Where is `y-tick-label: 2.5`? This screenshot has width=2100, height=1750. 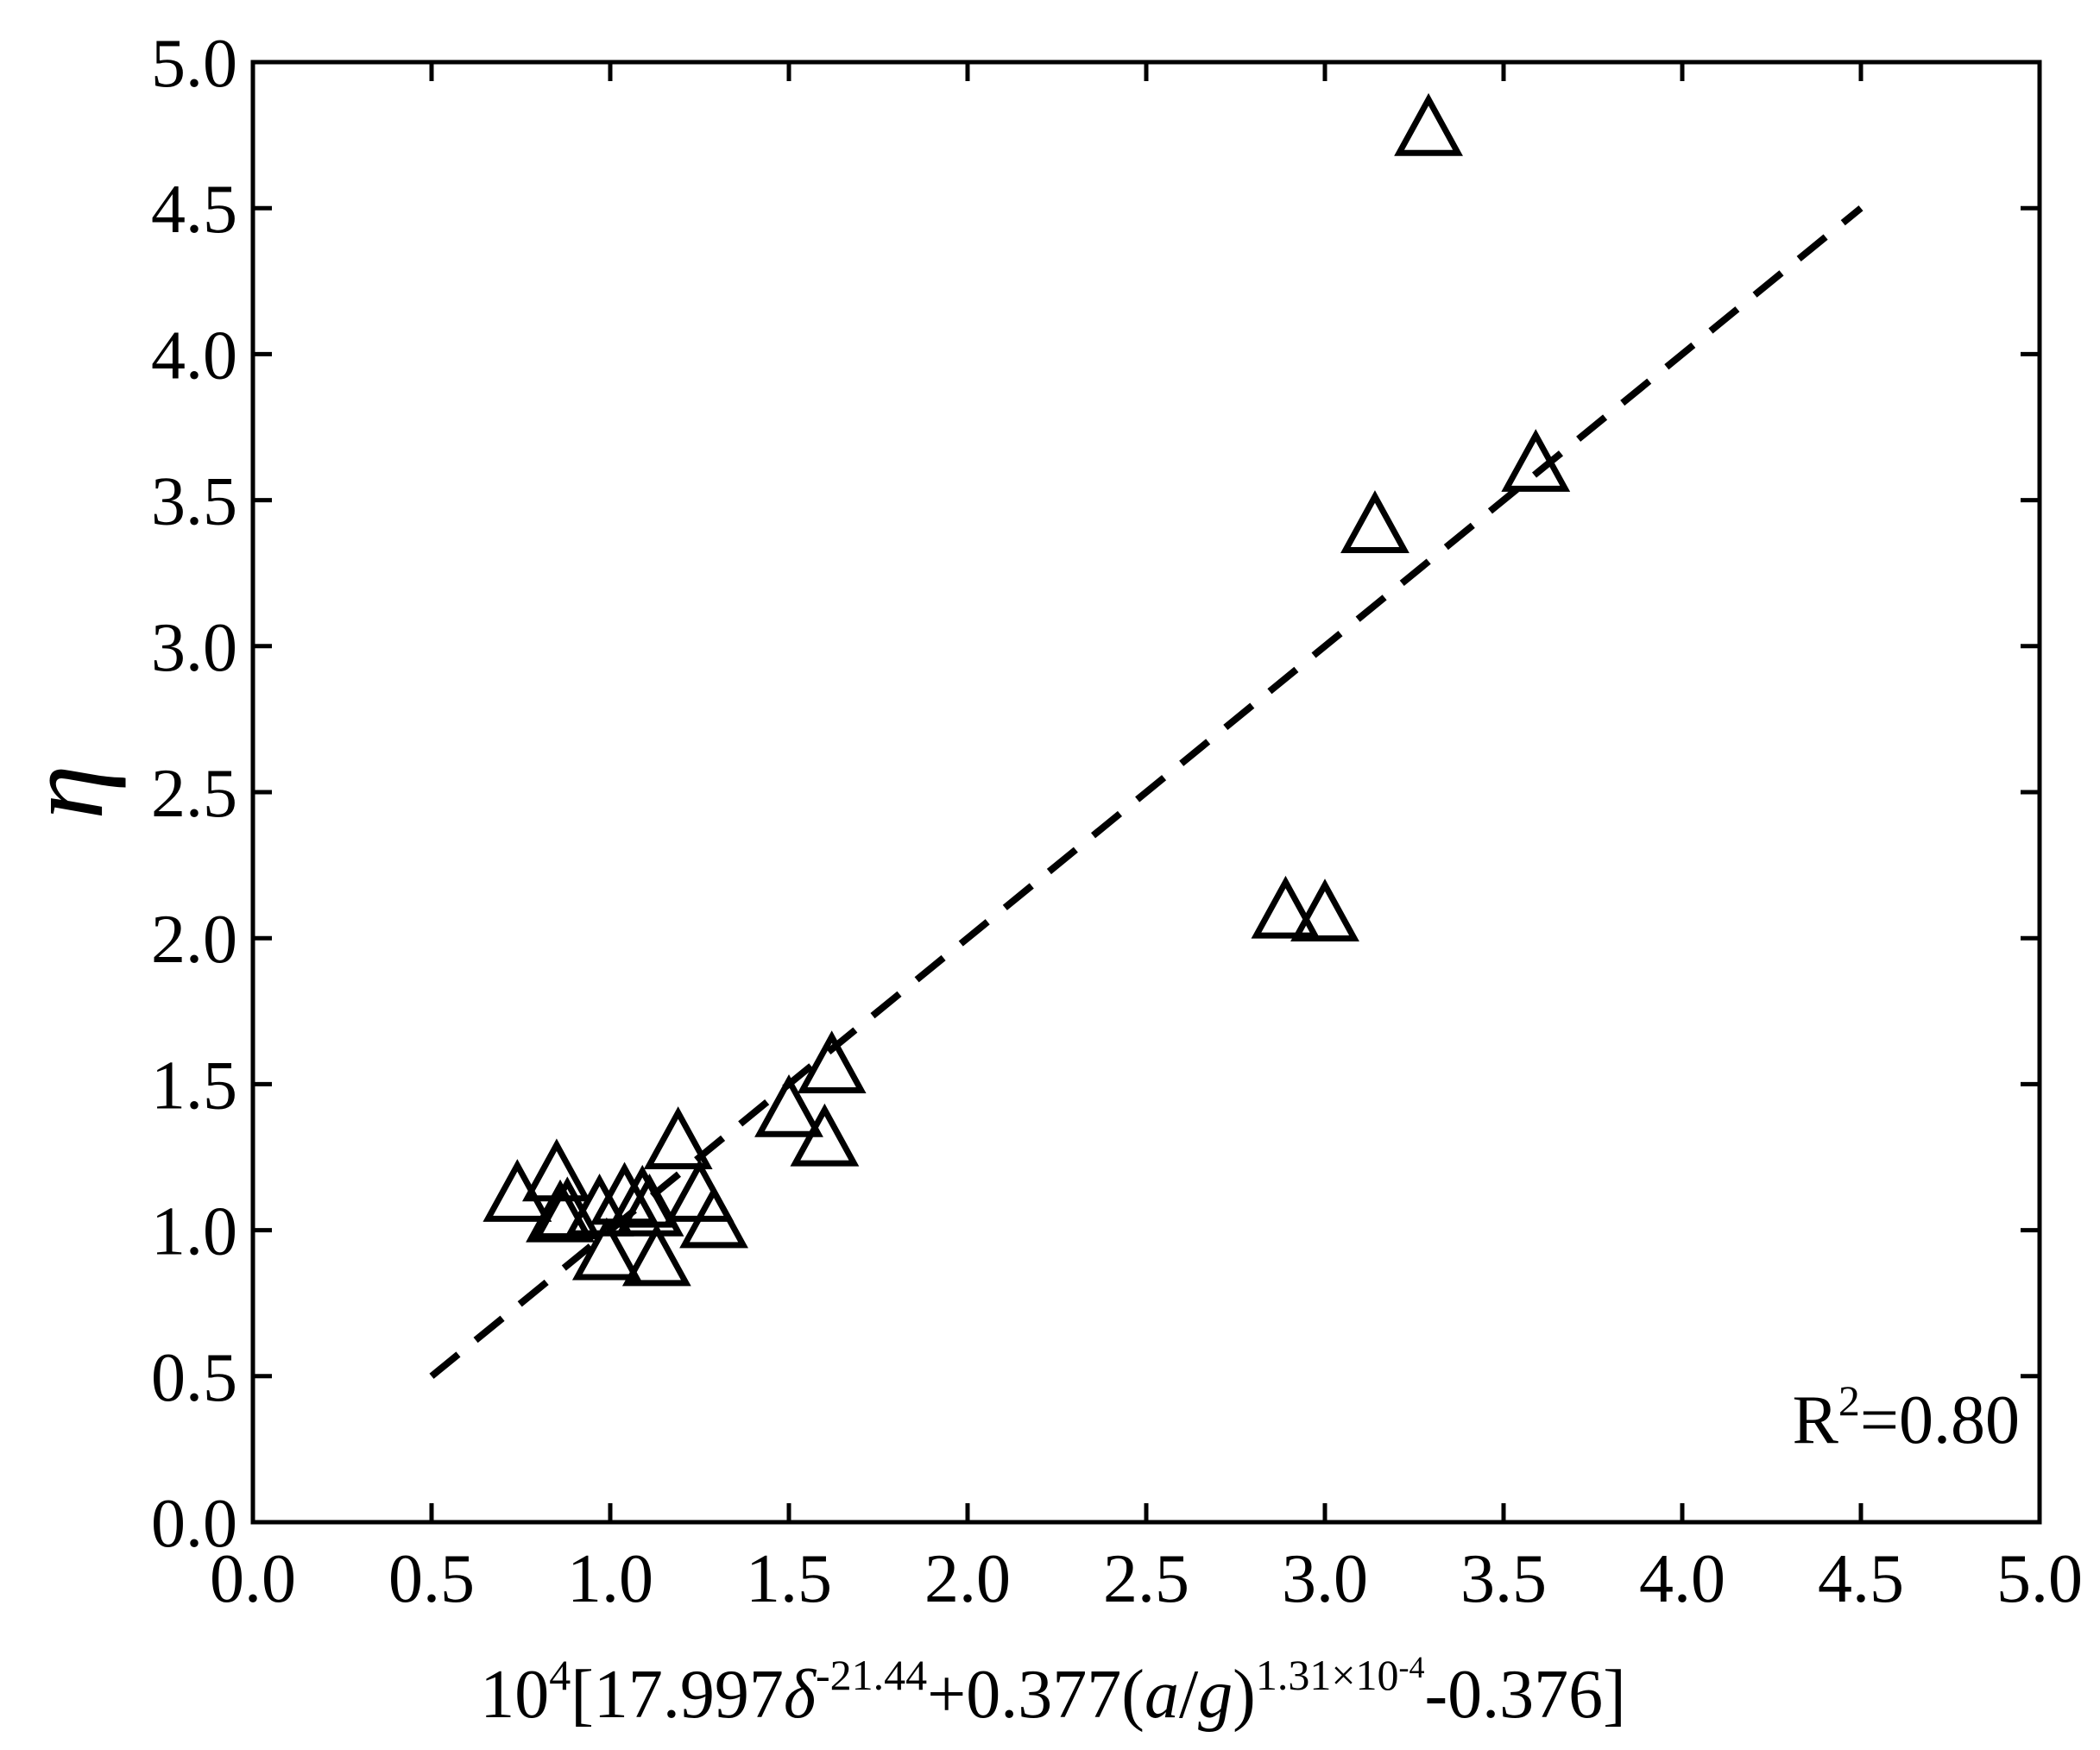 y-tick-label: 2.5 is located at coordinates (194, 794).